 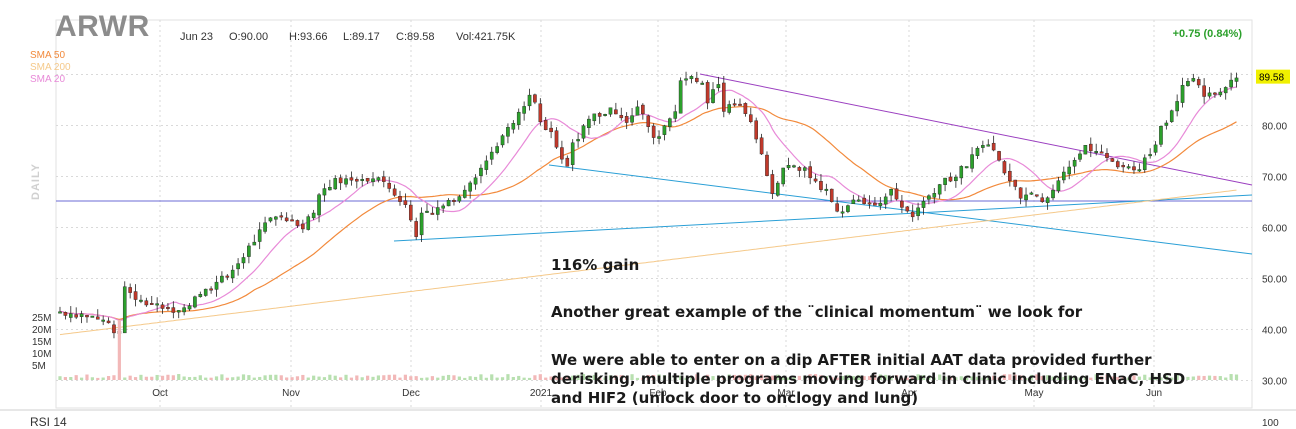 I want to click on last-price-label: 89.58, so click(x=1271, y=78).